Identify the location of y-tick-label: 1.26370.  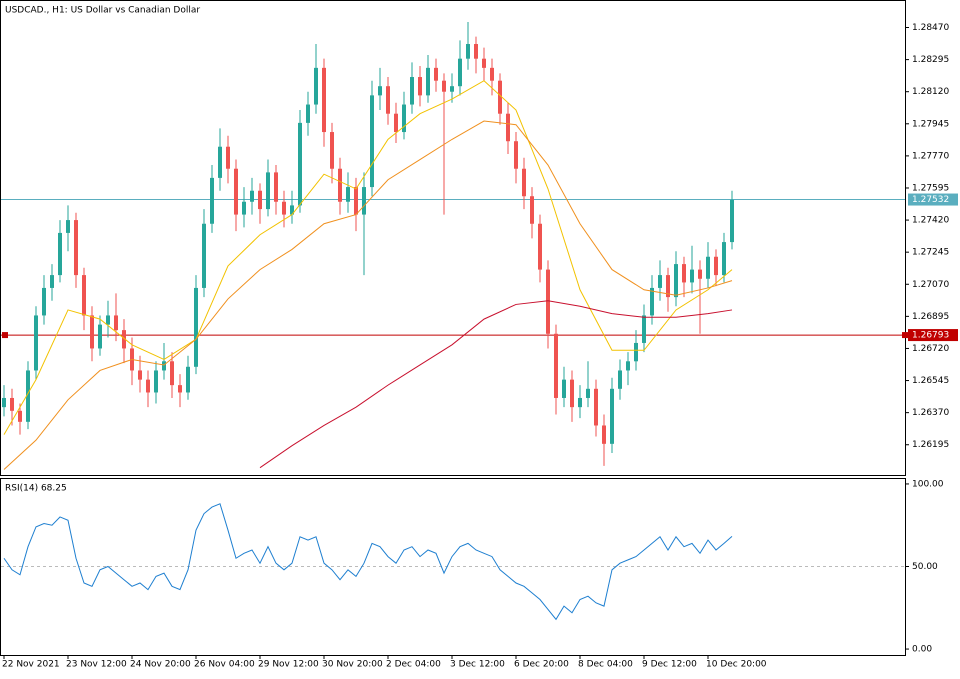
(930, 413).